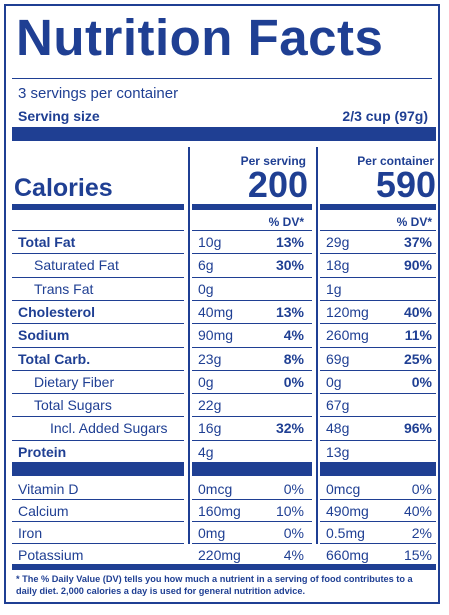 Image resolution: width=449 pixels, height=615 pixels. What do you see at coordinates (74, 381) in the screenshot?
I see `nutrient-name: Dietary Fiber` at bounding box center [74, 381].